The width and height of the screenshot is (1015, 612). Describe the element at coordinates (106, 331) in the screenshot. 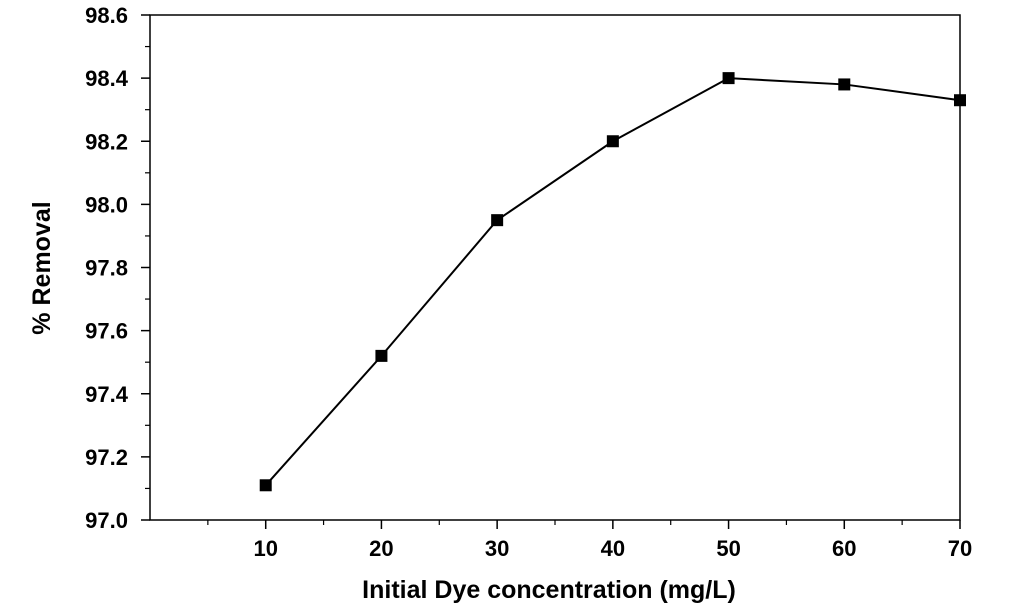

I see `y-tick-label: 97.6` at that location.